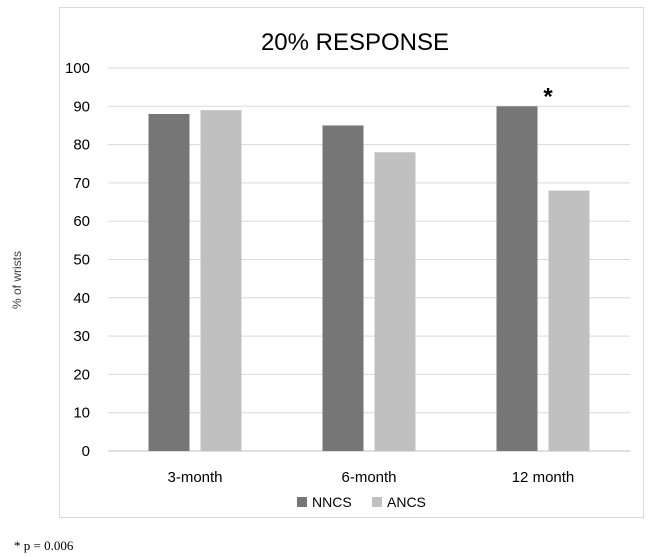 Image resolution: width=649 pixels, height=557 pixels. I want to click on legend-swatch-ancs, so click(377, 502).